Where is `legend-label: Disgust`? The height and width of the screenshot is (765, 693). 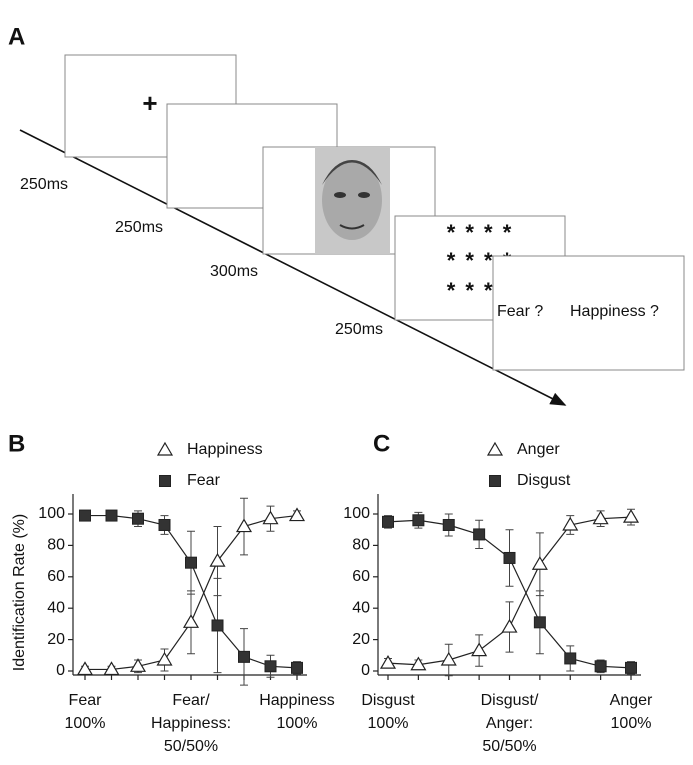
legend-label: Disgust is located at coordinates (544, 480).